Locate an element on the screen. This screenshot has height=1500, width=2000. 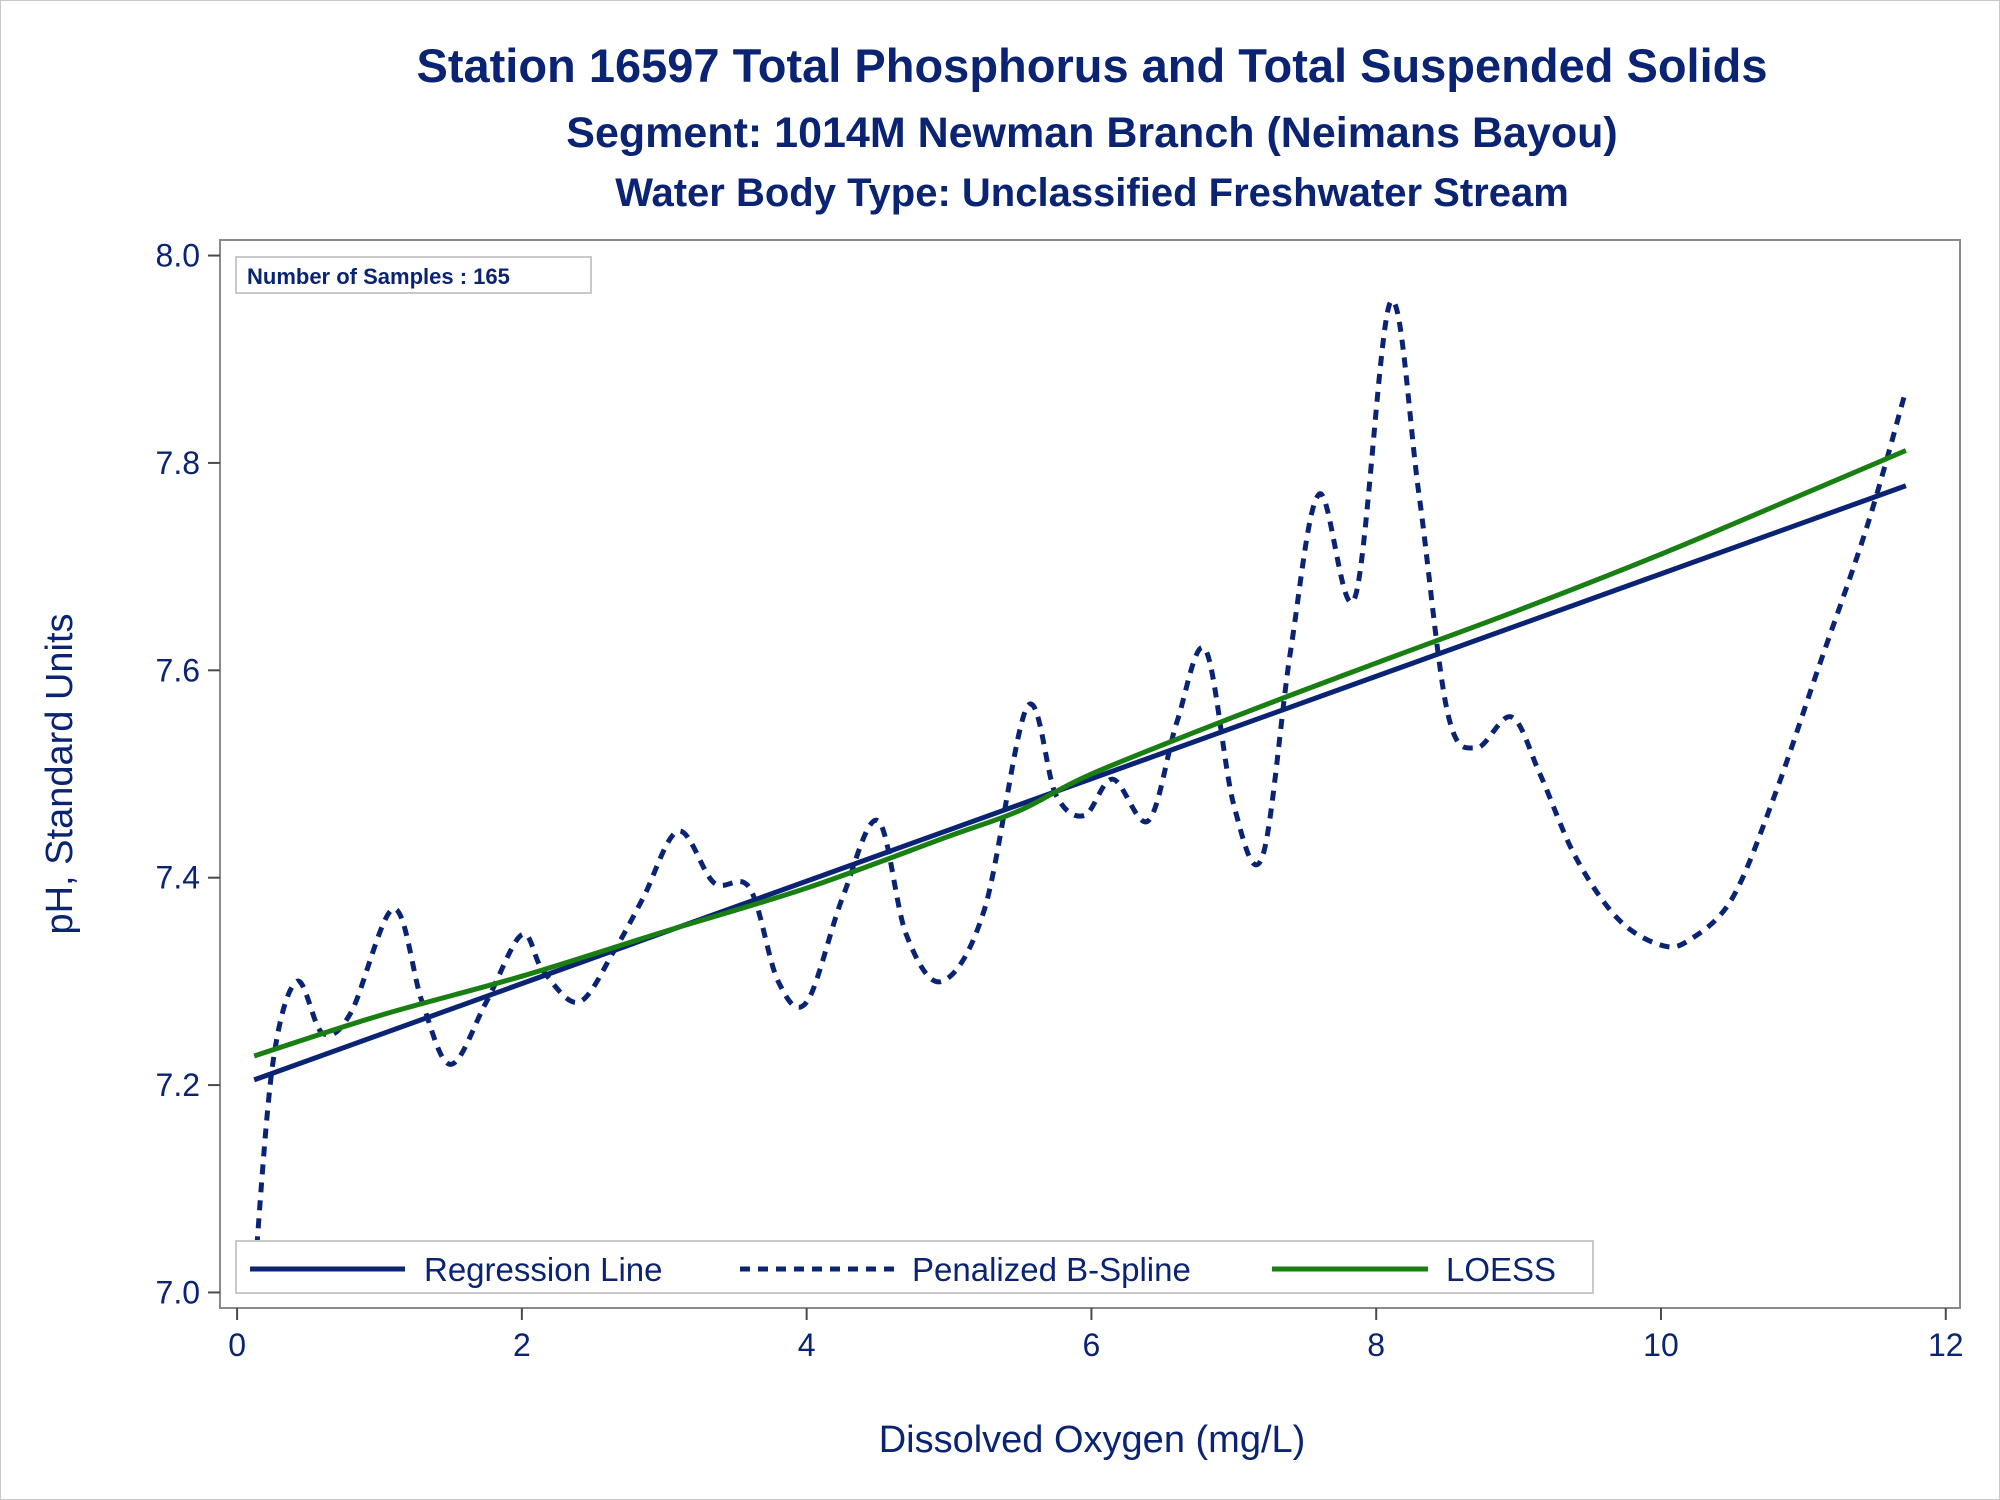
legend: Regression Line Penalized B-Spline LOESS is located at coordinates (914, 1267).